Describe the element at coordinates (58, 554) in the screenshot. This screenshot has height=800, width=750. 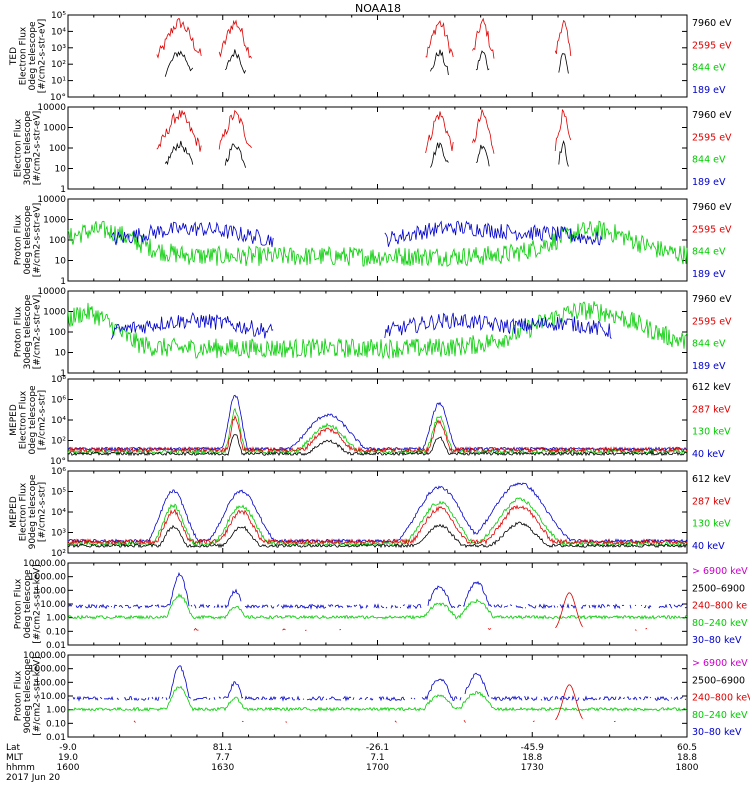
I see `y-tick-label: 10²` at that location.